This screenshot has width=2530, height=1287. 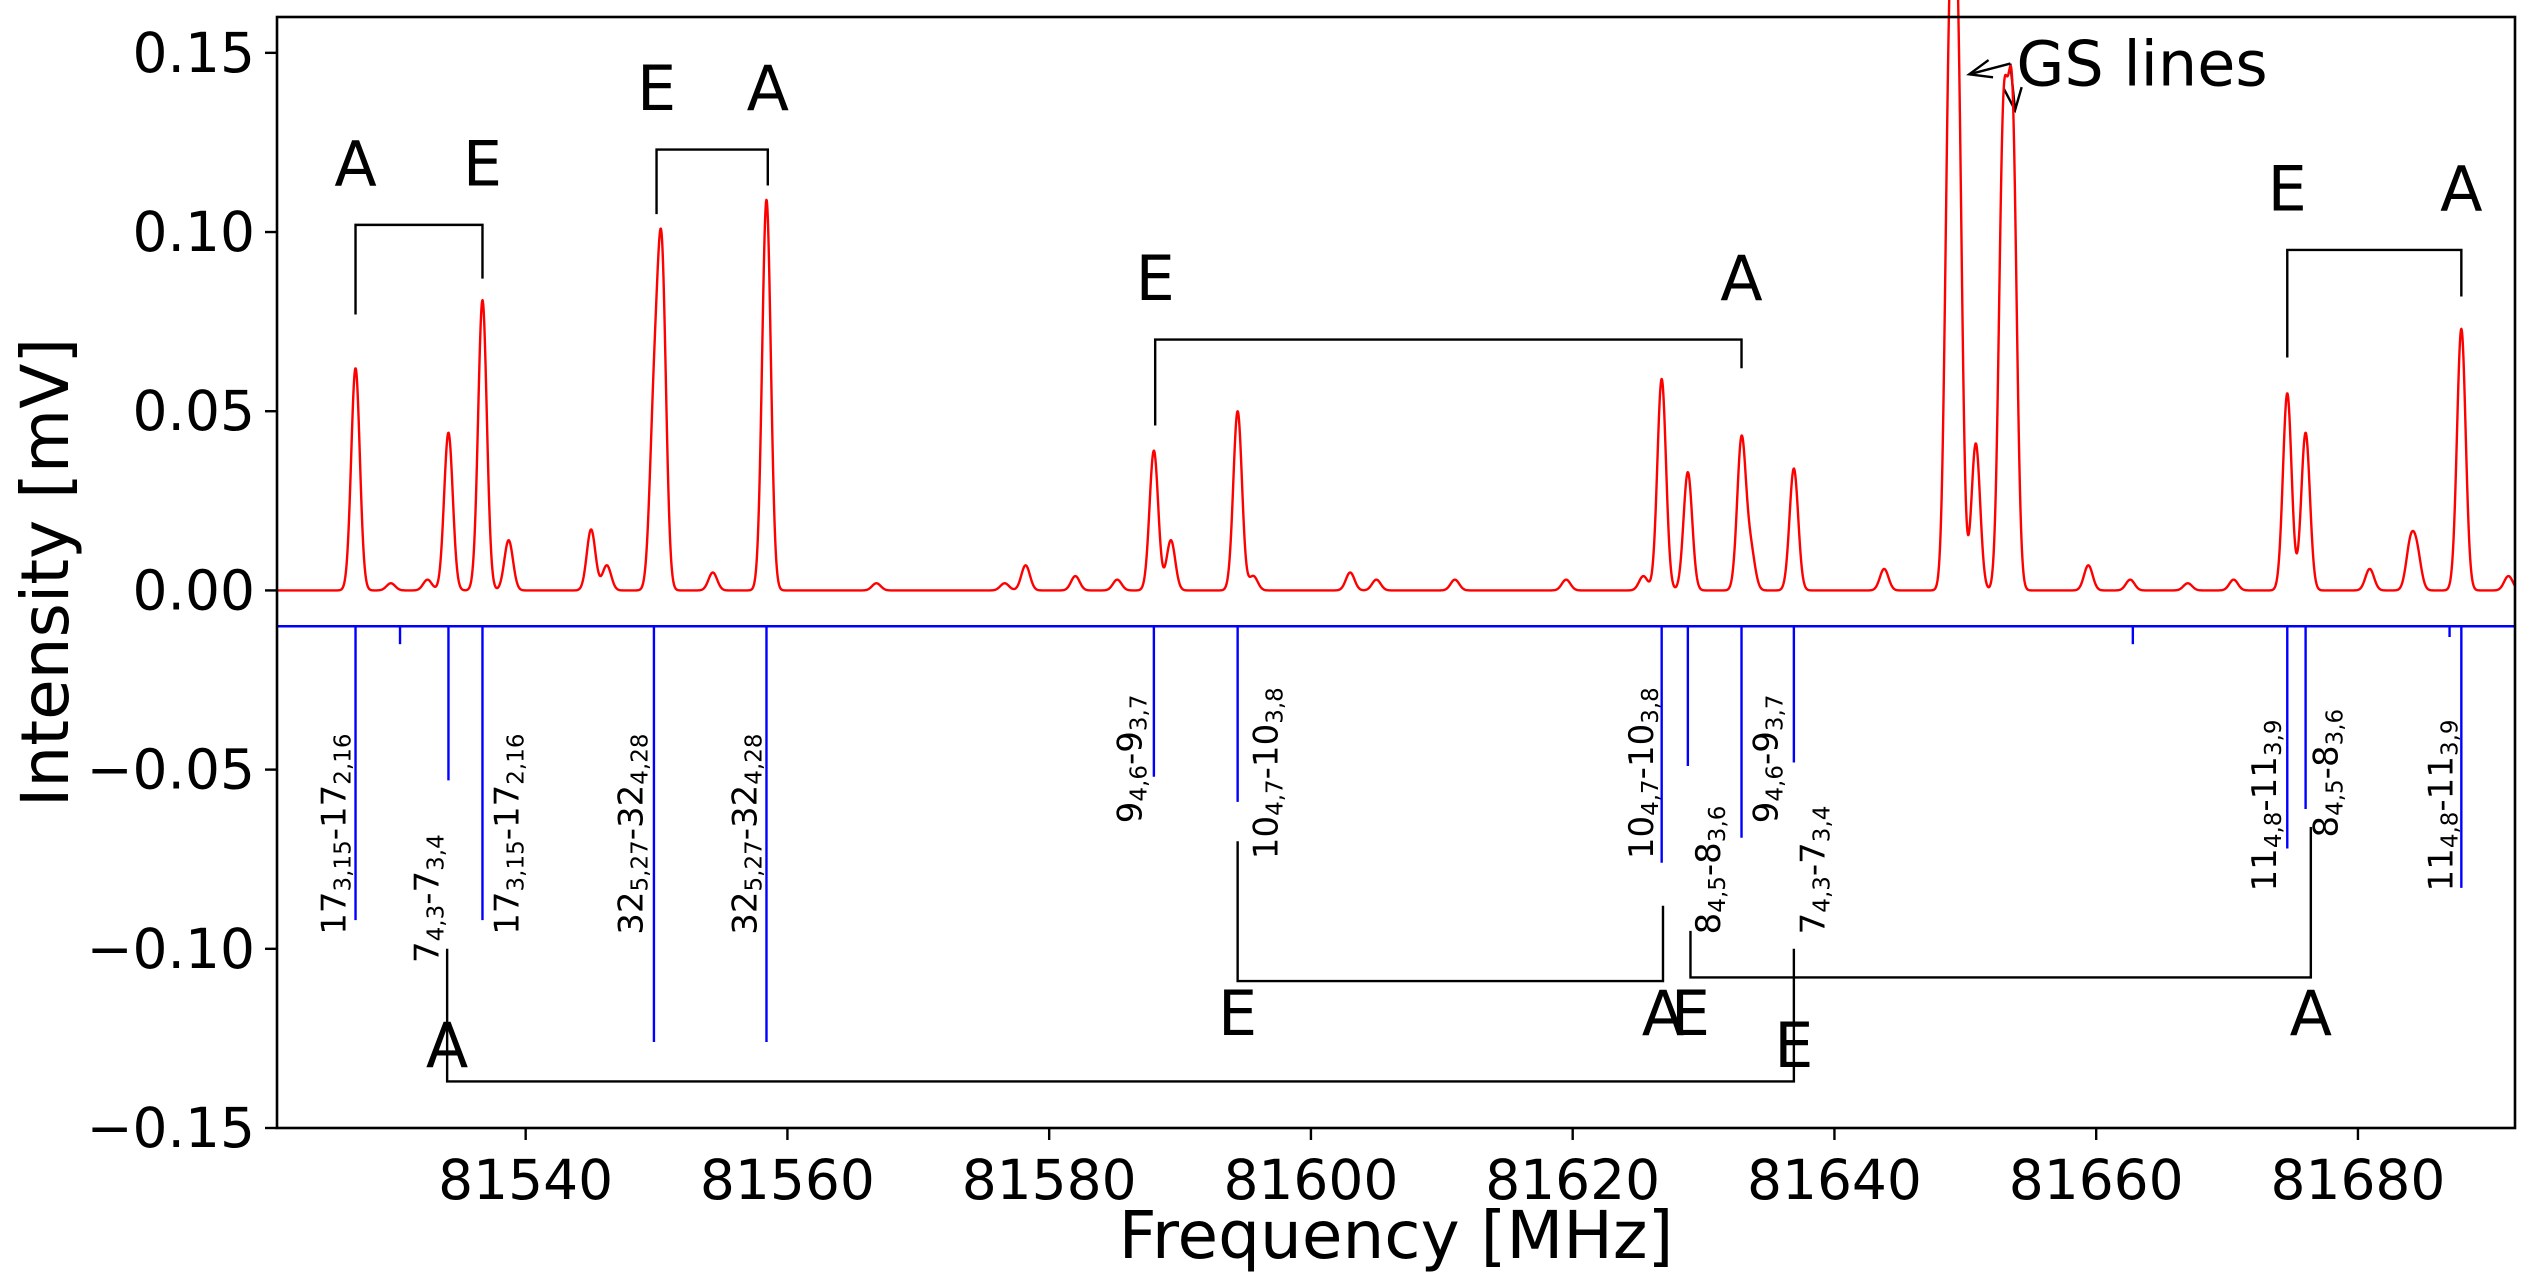 I want to click on x-tick-label: 81560, so click(x=787, y=1180).